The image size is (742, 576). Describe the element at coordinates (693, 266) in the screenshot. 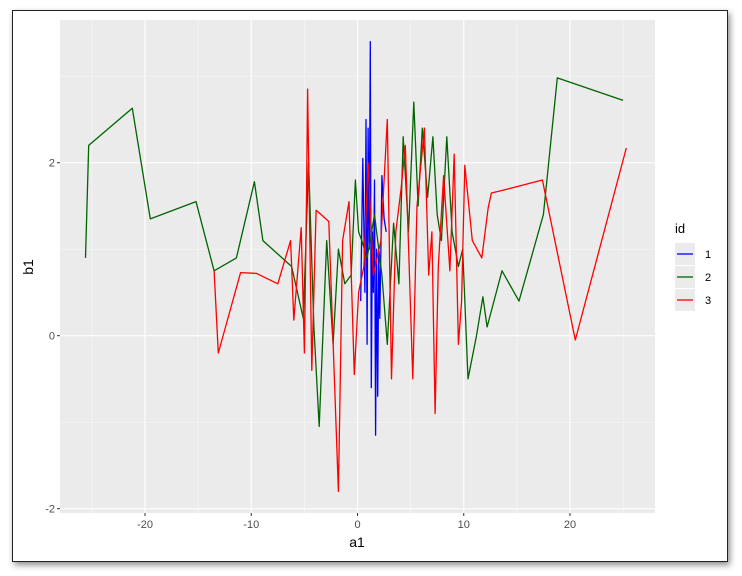

I see `legend: id 1 2 3` at that location.